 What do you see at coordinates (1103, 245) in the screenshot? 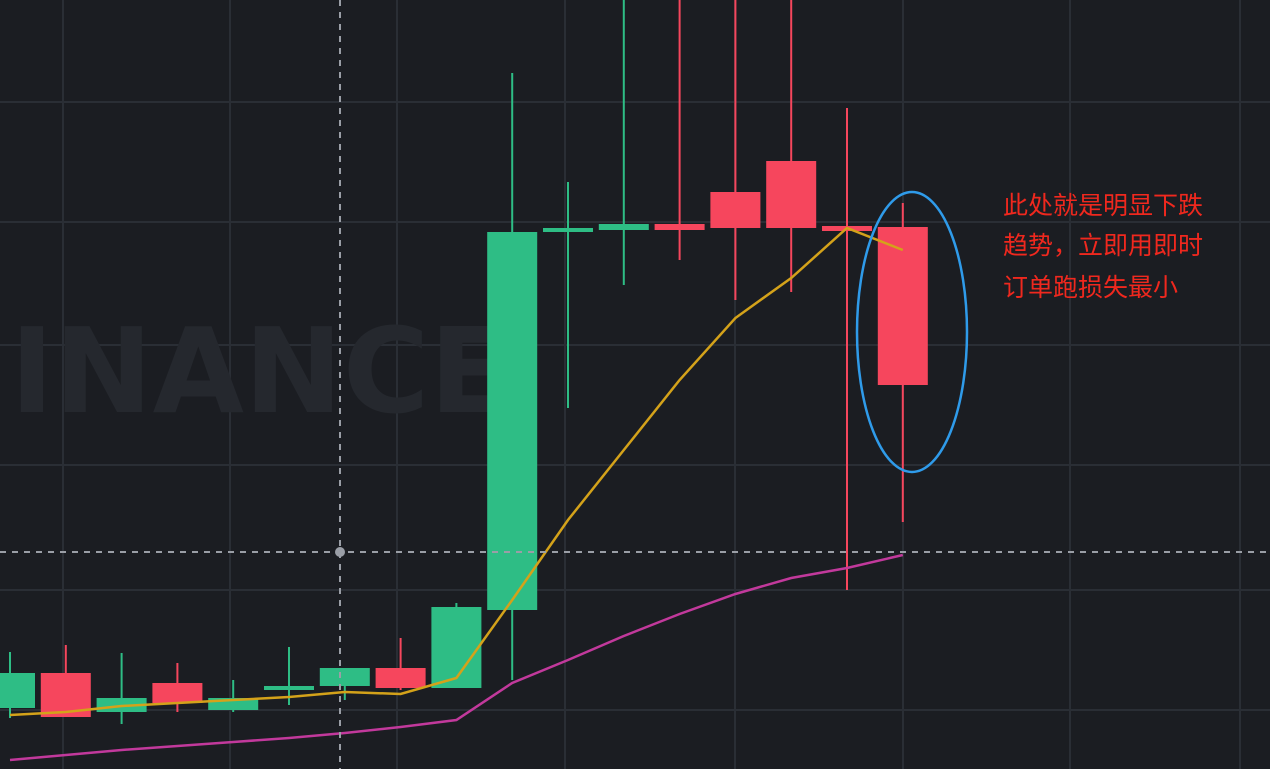
I see `annotation: 趋势，立即用即时` at bounding box center [1103, 245].